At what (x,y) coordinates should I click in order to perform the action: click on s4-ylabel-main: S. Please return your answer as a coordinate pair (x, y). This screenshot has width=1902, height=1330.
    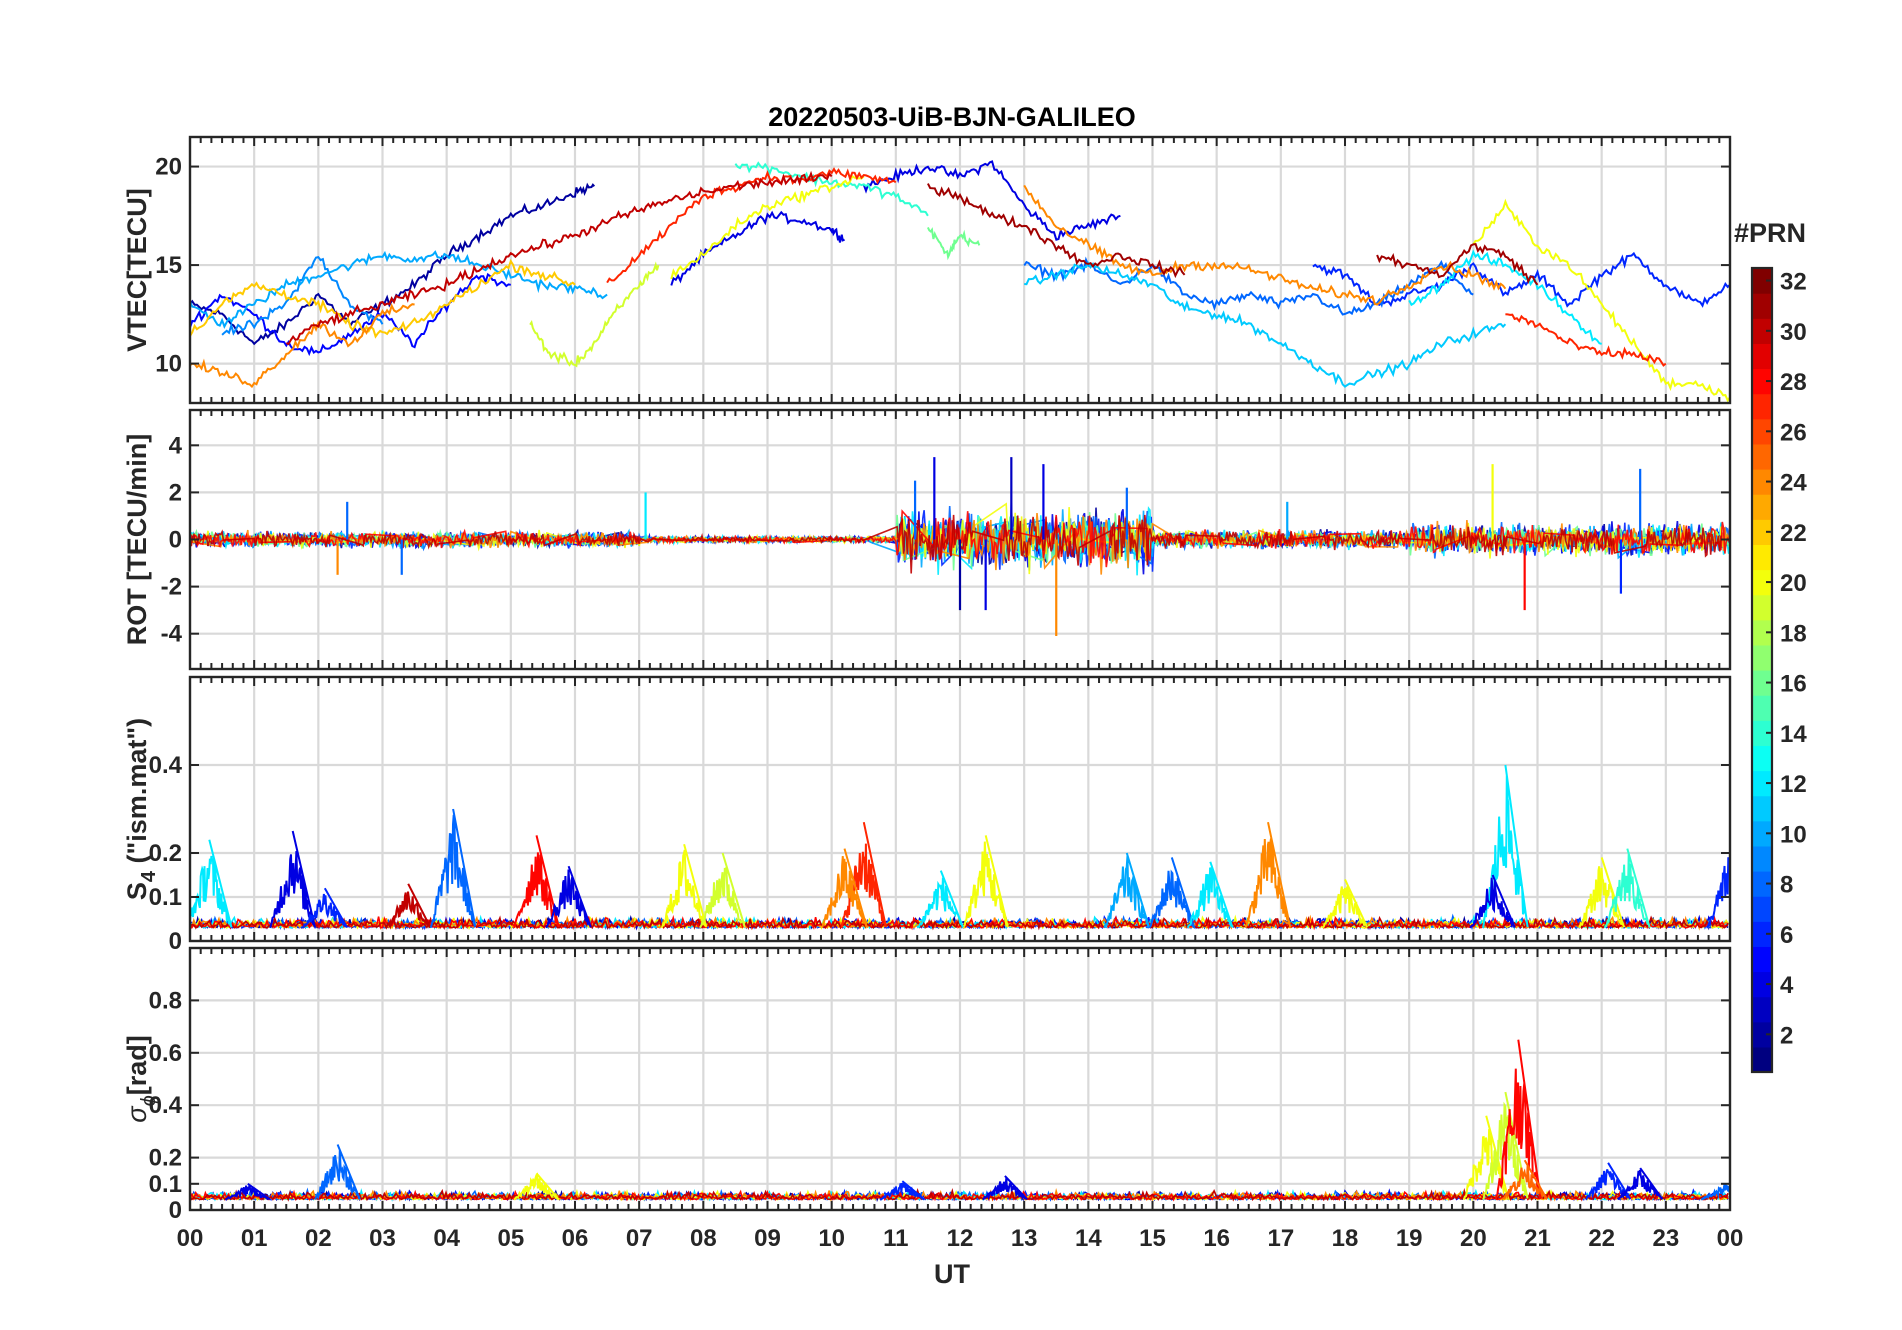
    Looking at the image, I should click on (137, 891).